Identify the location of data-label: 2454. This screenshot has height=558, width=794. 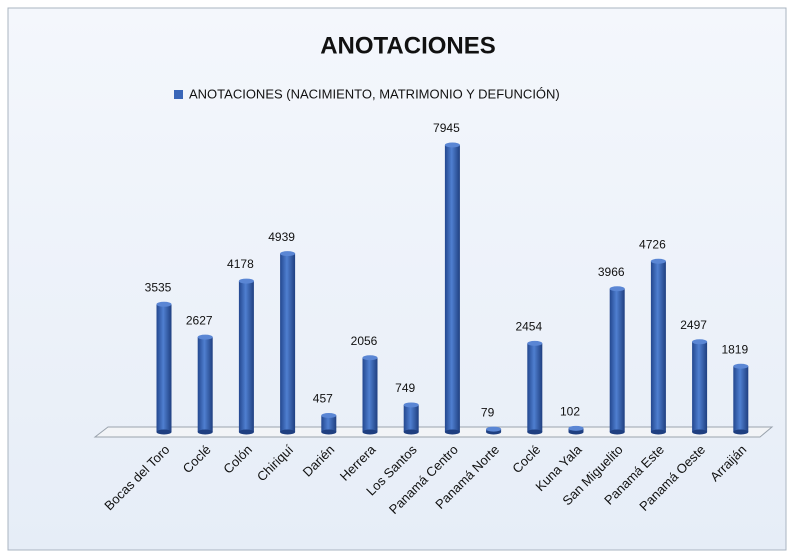
(528, 327).